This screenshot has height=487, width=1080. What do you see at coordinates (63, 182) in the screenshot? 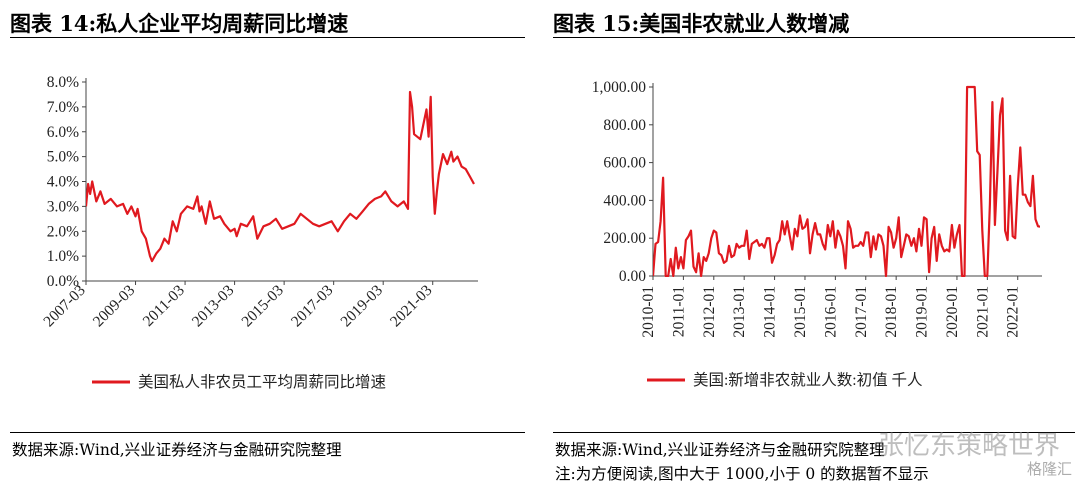
I see `y-tick-label: 4.0%` at bounding box center [63, 182].